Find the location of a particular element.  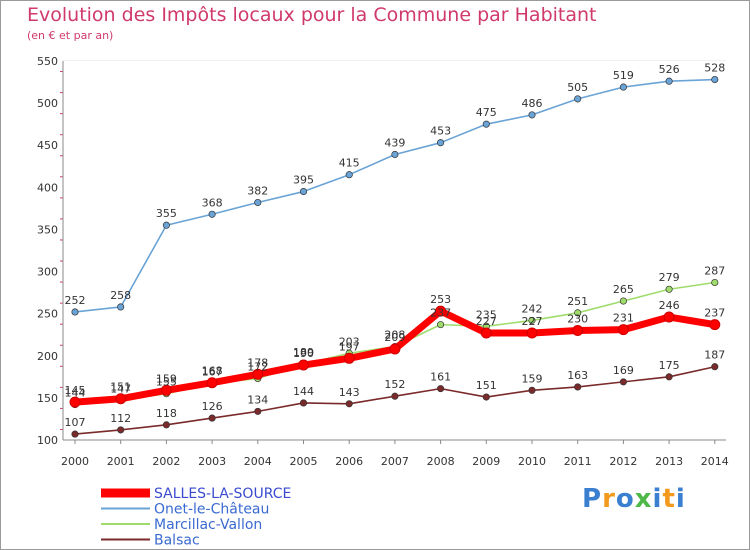

data-label: 147 is located at coordinates (120, 388).